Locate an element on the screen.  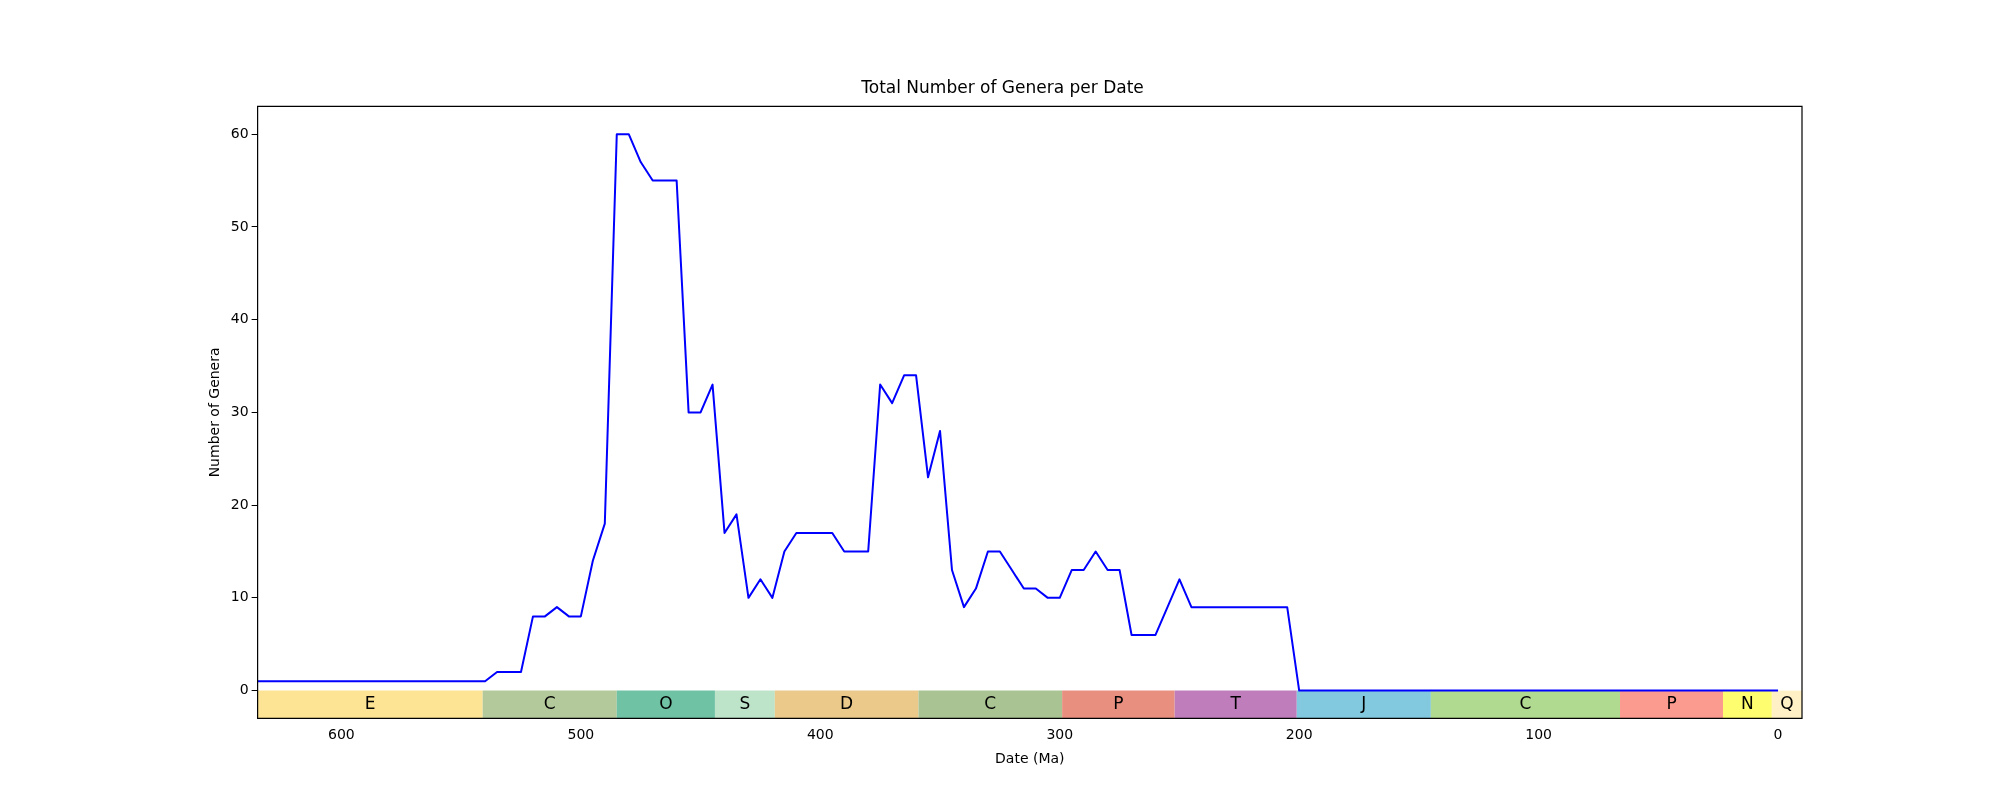
y-tick-label: 60 is located at coordinates (239, 132).